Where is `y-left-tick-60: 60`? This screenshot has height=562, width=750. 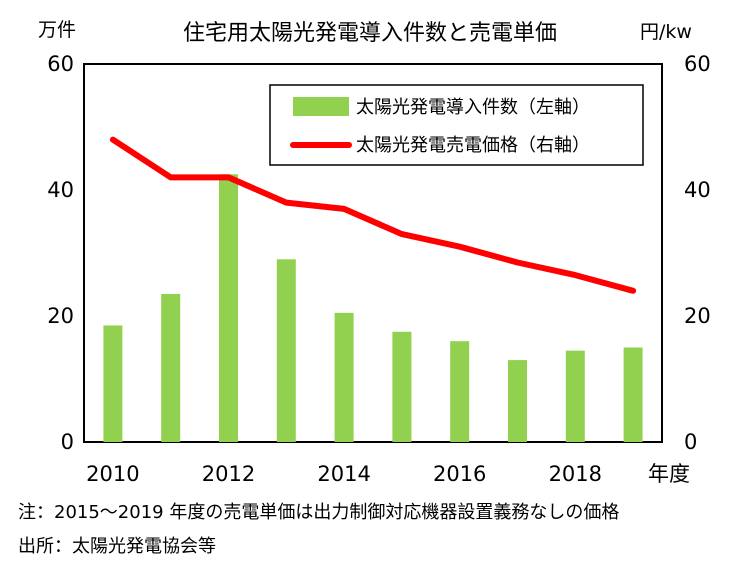 y-left-tick-60: 60 is located at coordinates (60, 64).